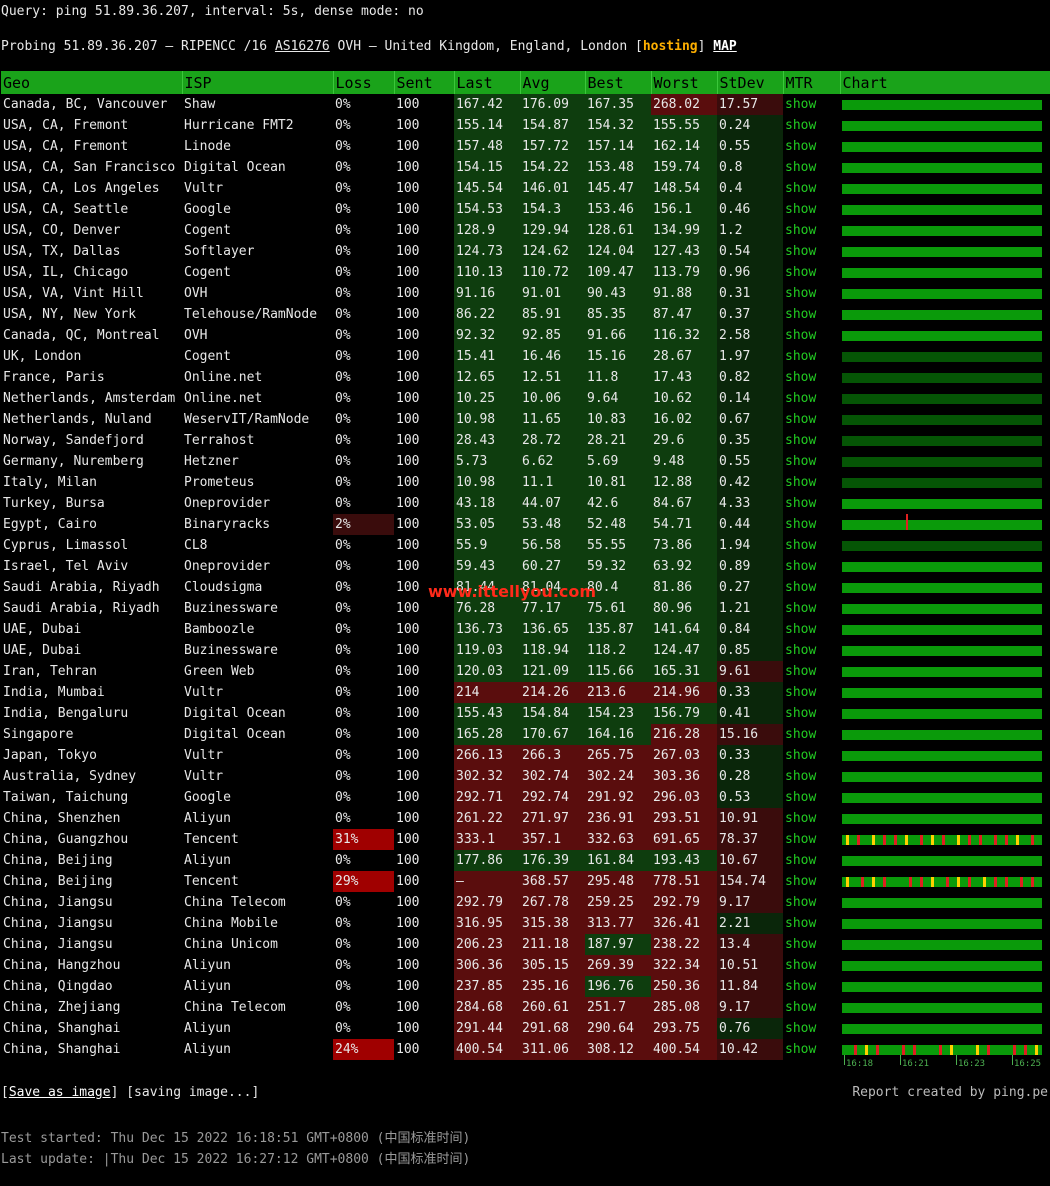  Describe the element at coordinates (725, 46) in the screenshot. I see `map-link: MAP` at that location.